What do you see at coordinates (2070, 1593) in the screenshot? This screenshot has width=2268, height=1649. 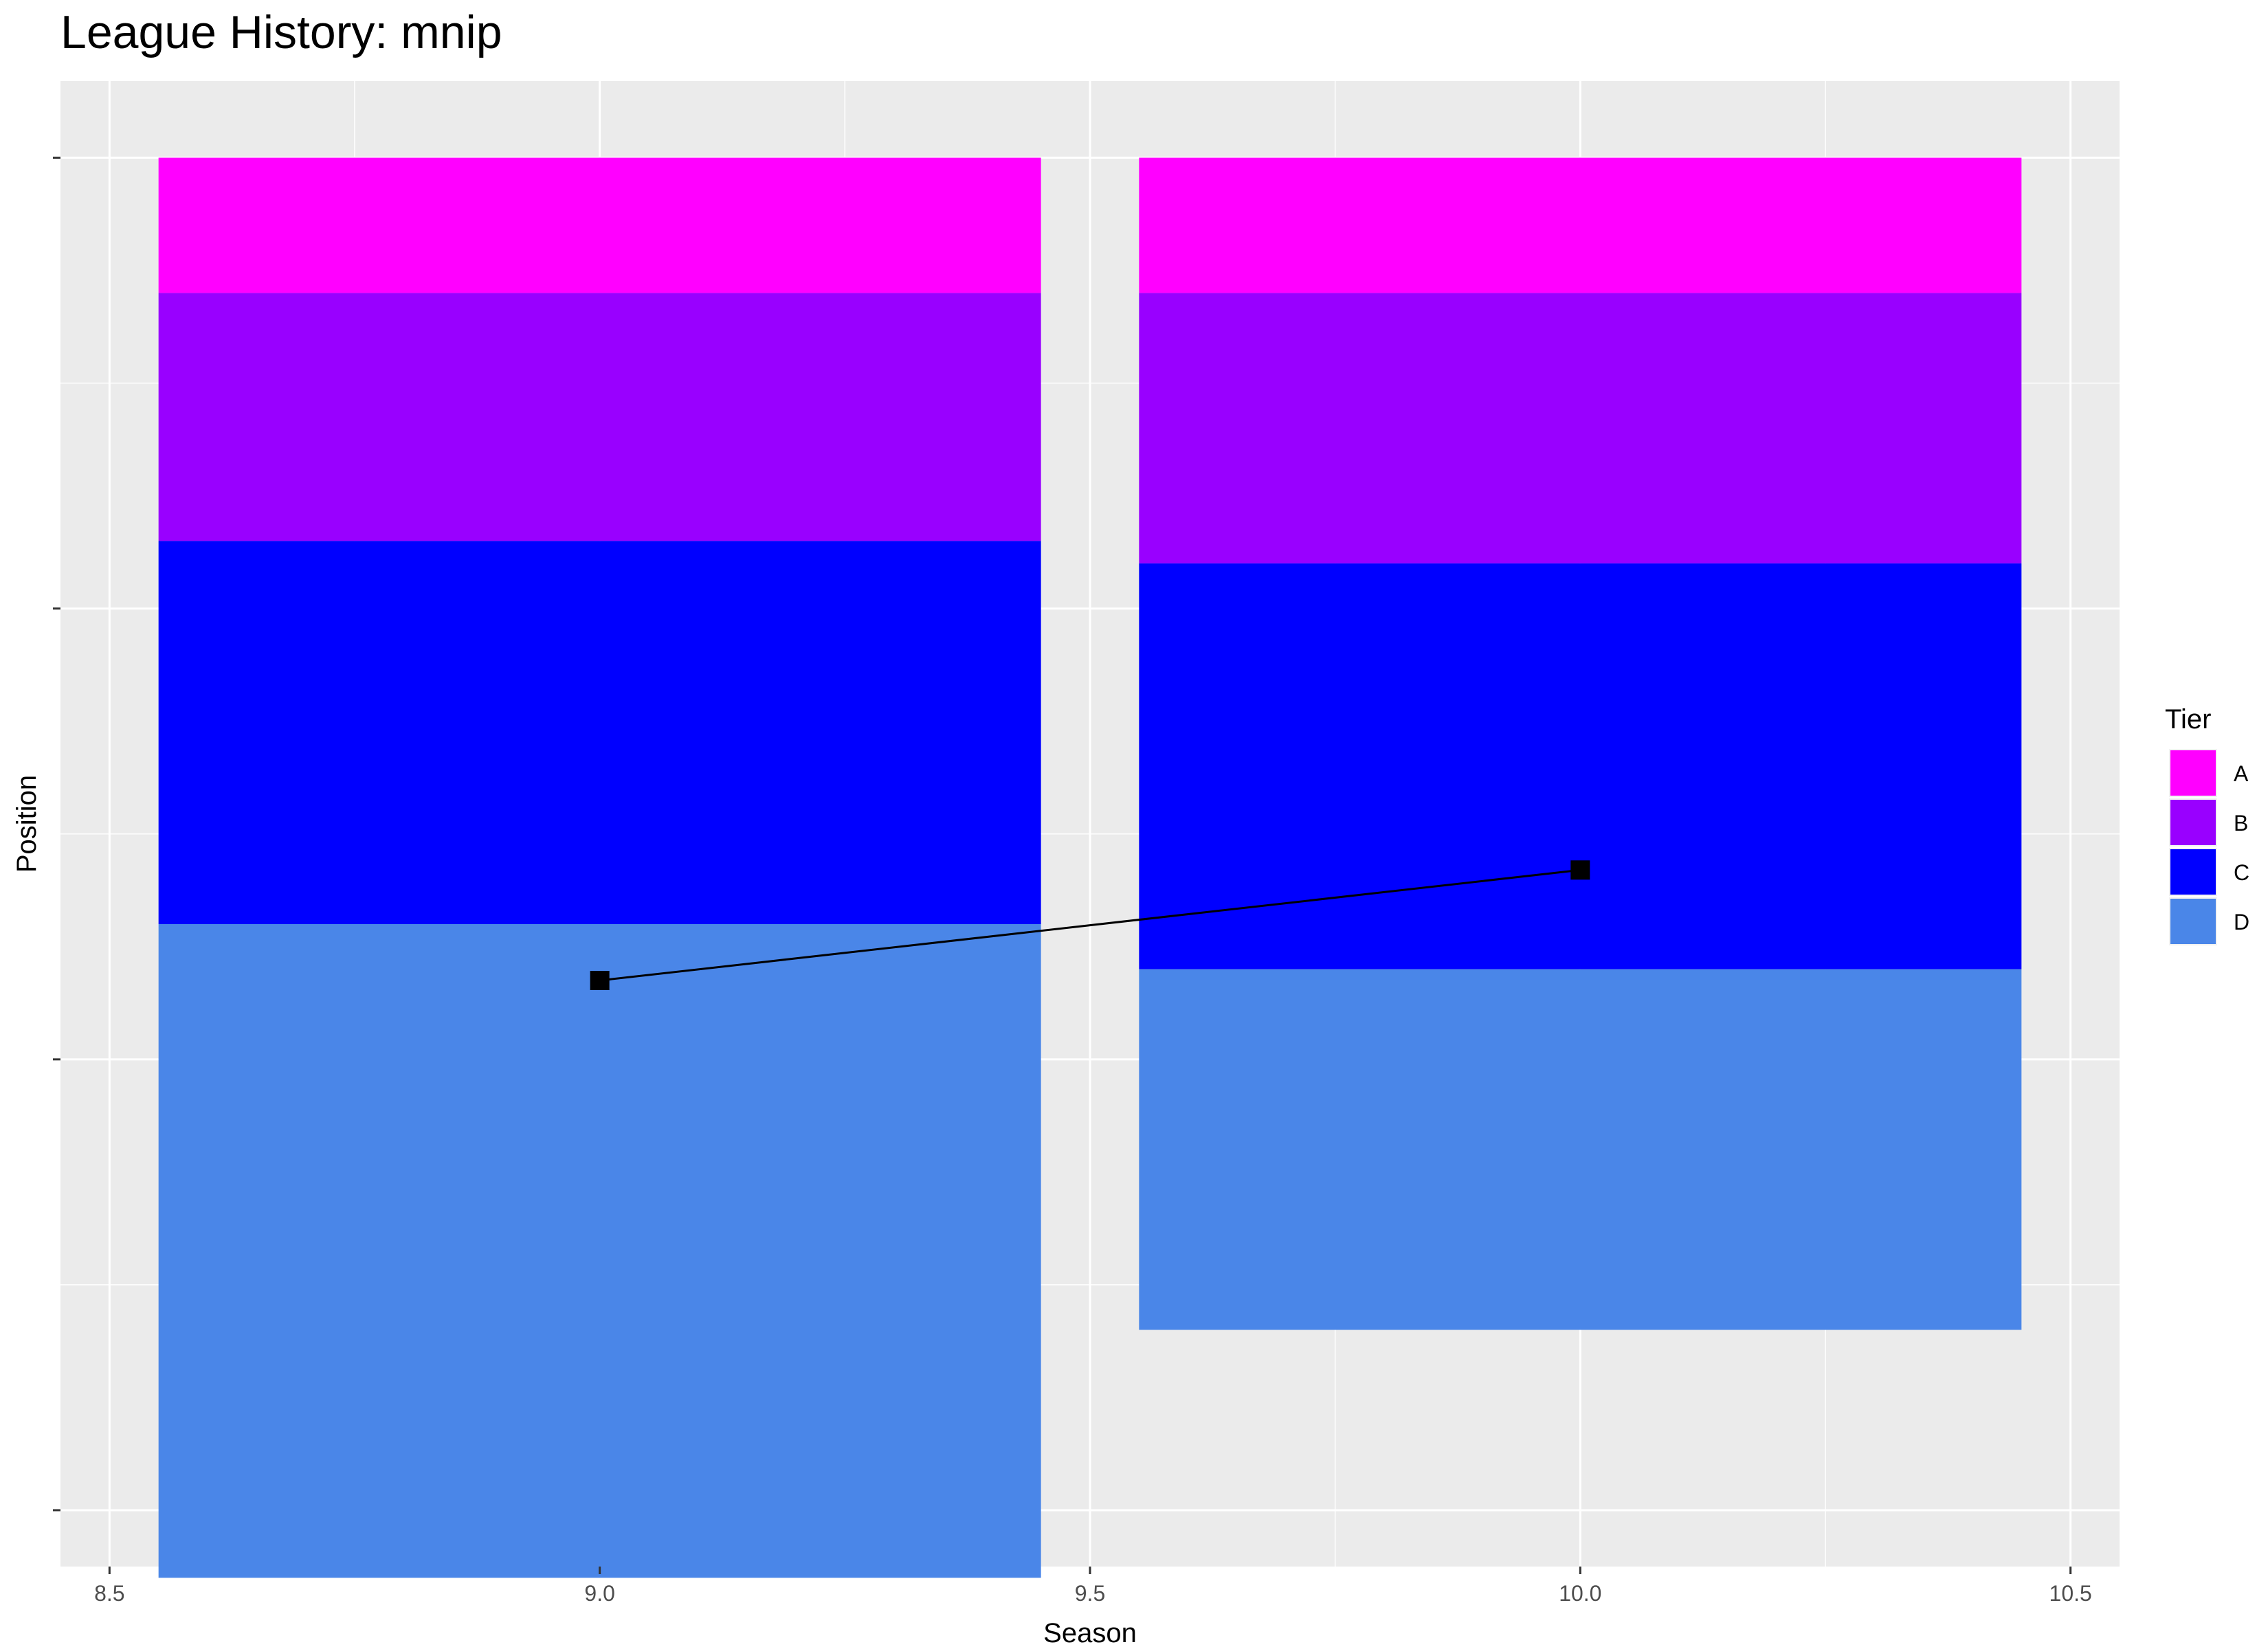 I see `x-tick-label: 10.5` at bounding box center [2070, 1593].